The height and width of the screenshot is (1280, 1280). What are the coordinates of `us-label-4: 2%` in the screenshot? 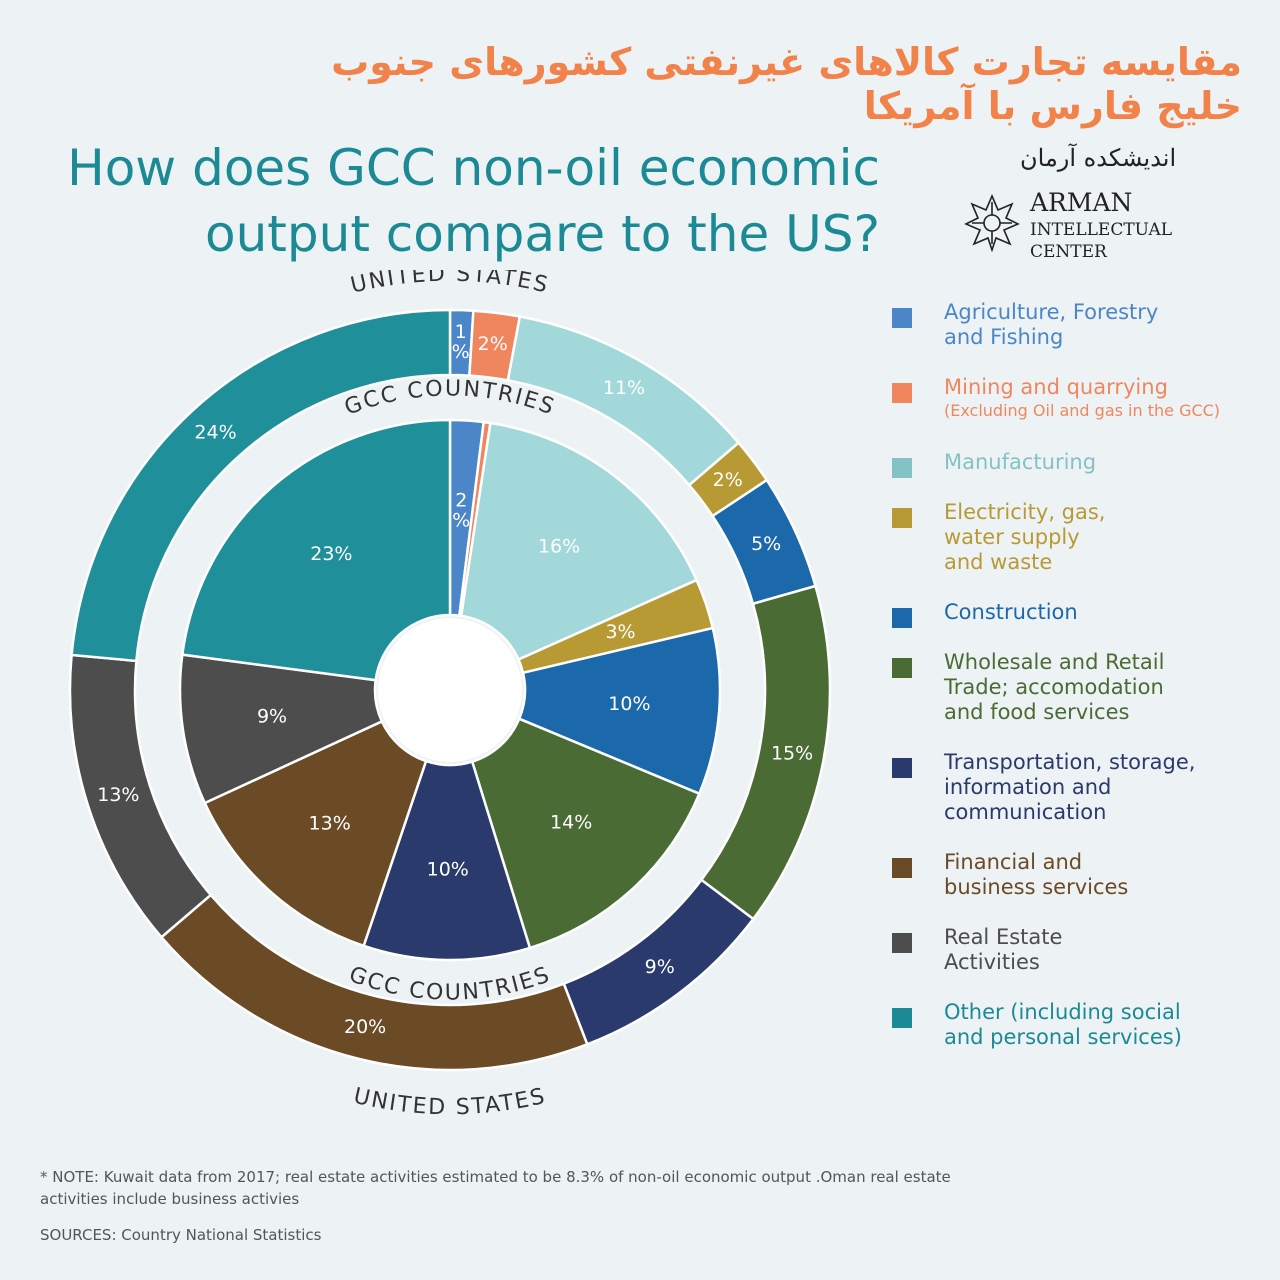 It's located at (728, 480).